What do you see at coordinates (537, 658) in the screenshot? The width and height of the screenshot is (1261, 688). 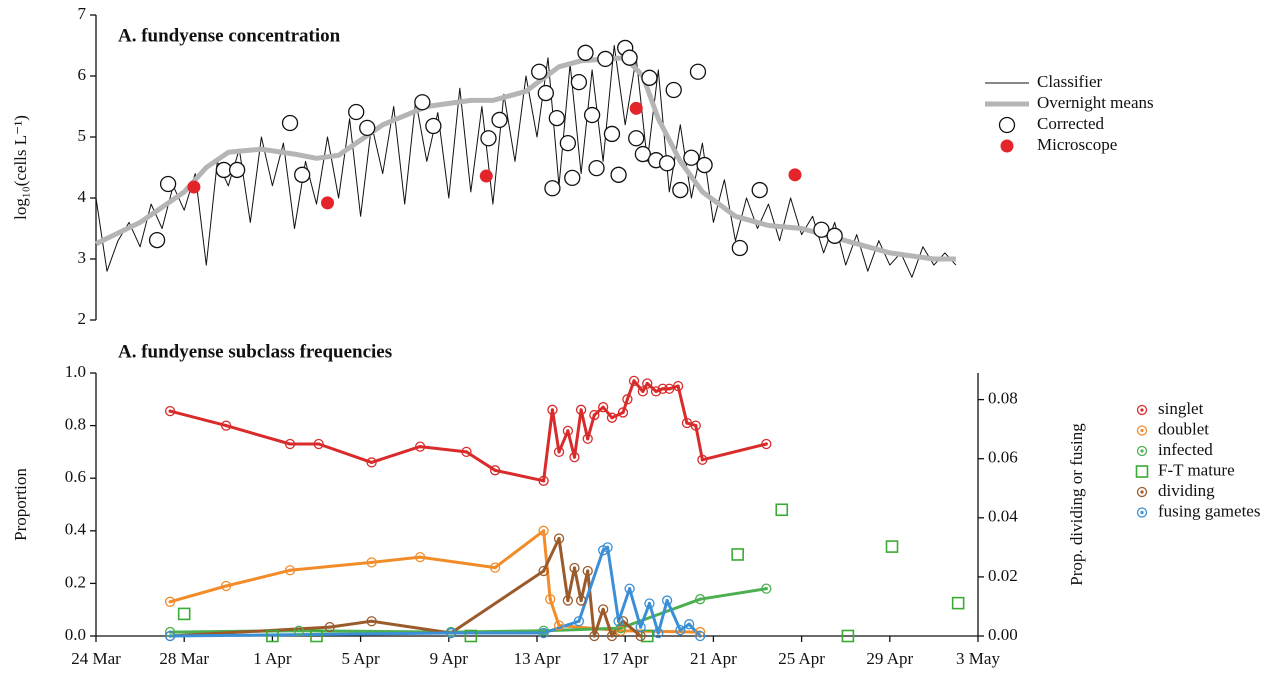 I see `x-tick-label: 13 Apr` at bounding box center [537, 658].